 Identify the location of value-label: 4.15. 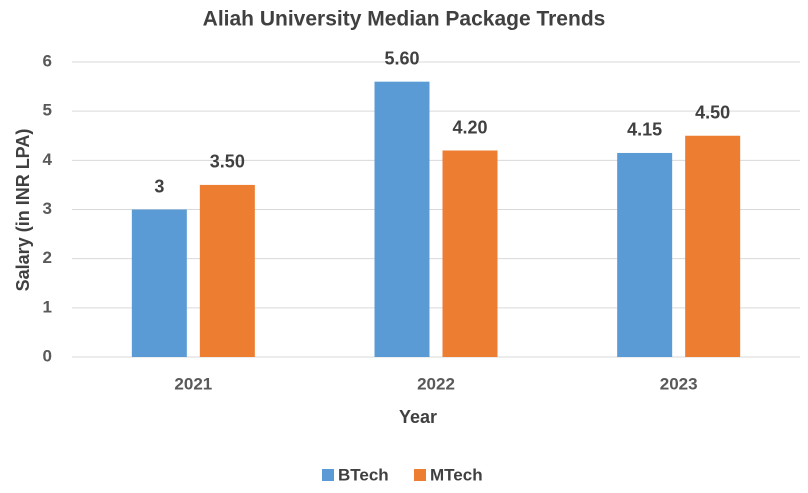
(644, 130).